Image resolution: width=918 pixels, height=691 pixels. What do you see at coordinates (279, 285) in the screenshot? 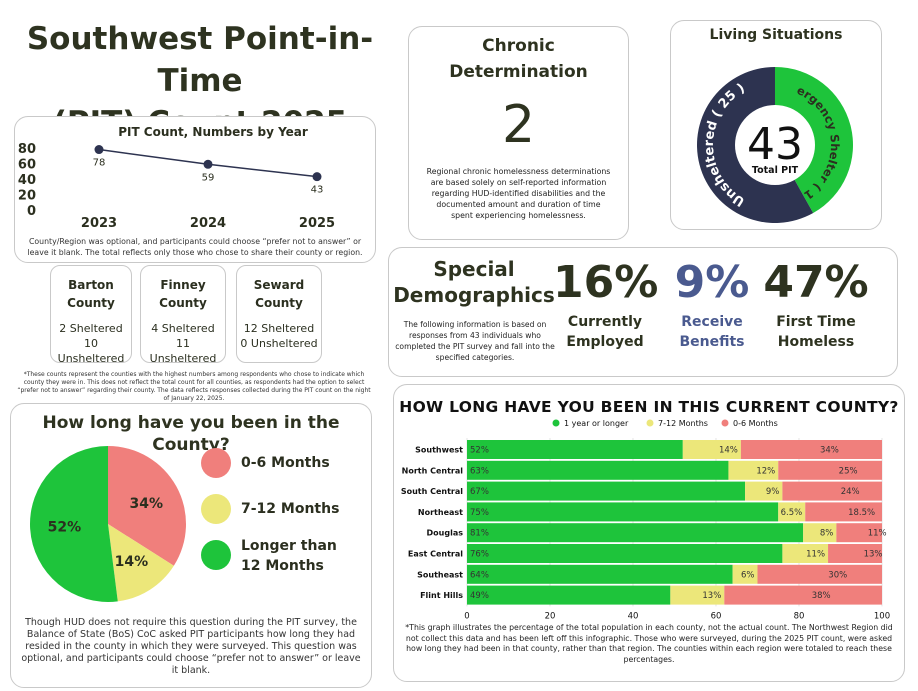
I see `county-name-line1: Seward` at bounding box center [279, 285].